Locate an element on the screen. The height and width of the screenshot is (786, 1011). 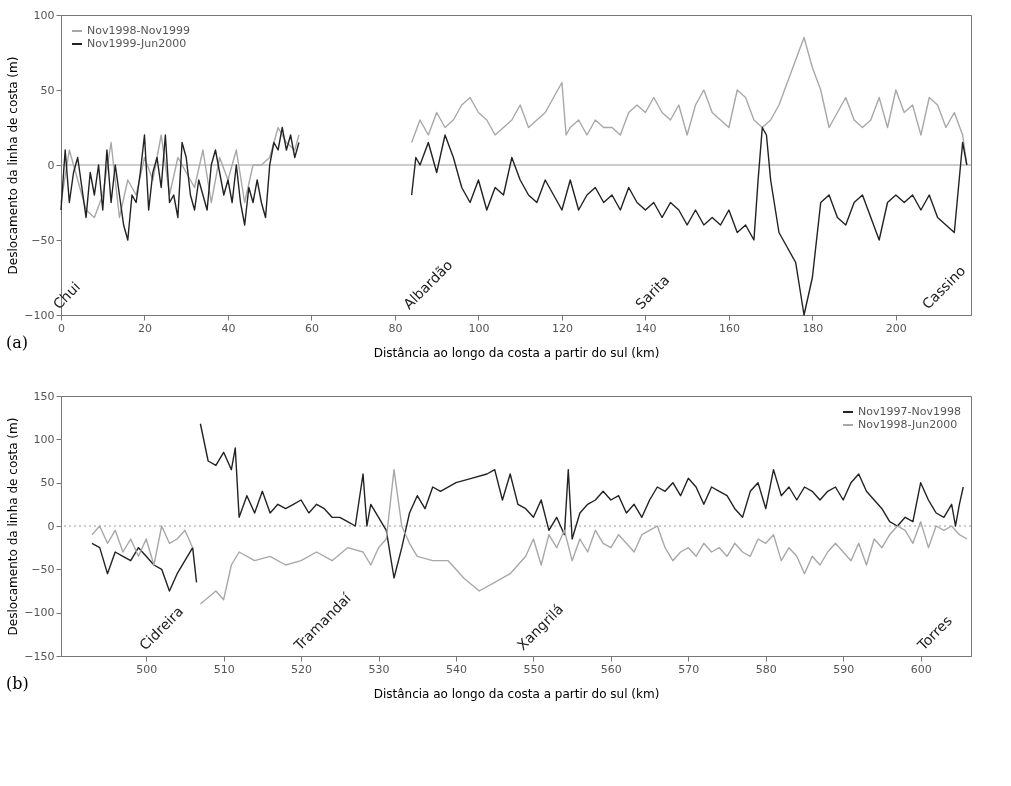
y-tick-label: 150 is located at coordinates (44, 396).